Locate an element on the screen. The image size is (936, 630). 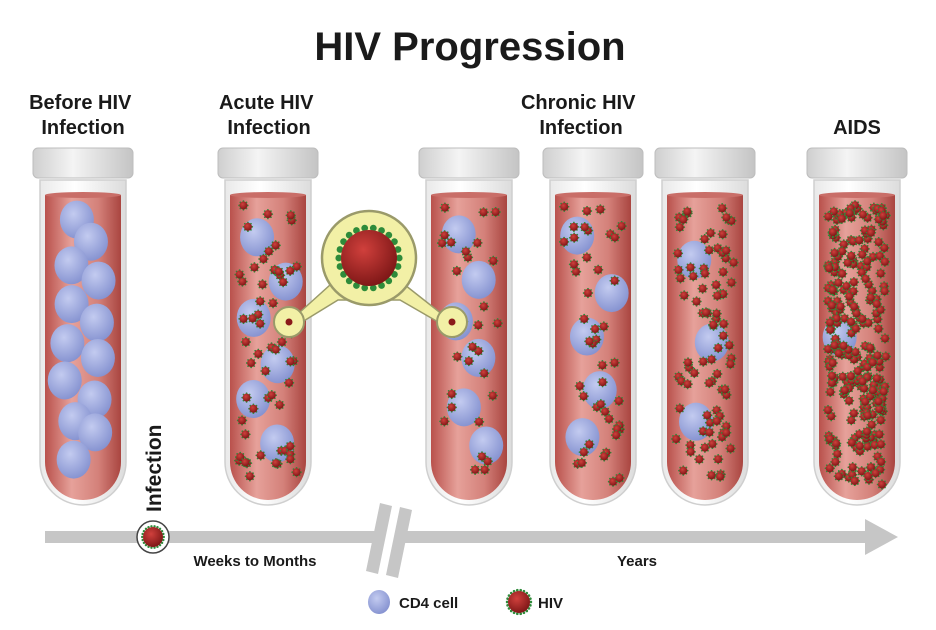
infection-label: Infection is located at coordinates (154, 469).